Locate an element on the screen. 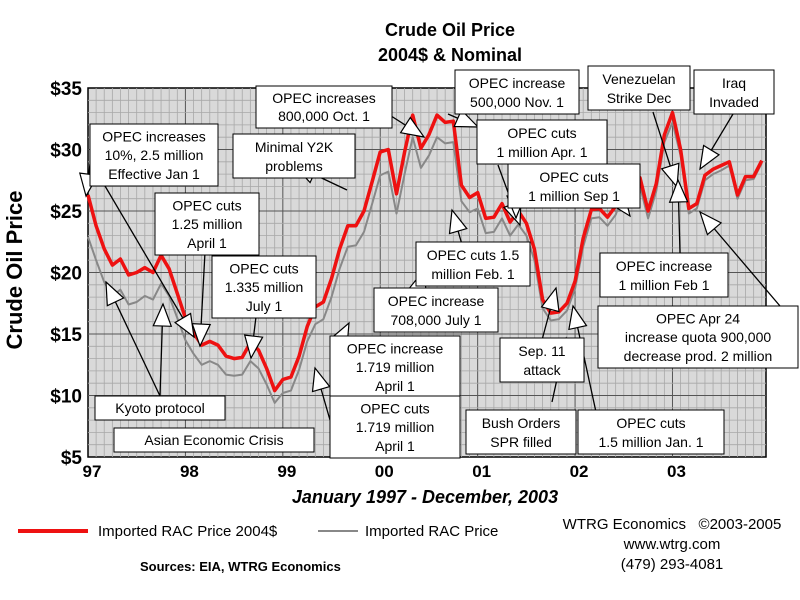  legend-label-real: Imported RAC Price 2004$ is located at coordinates (188, 531).